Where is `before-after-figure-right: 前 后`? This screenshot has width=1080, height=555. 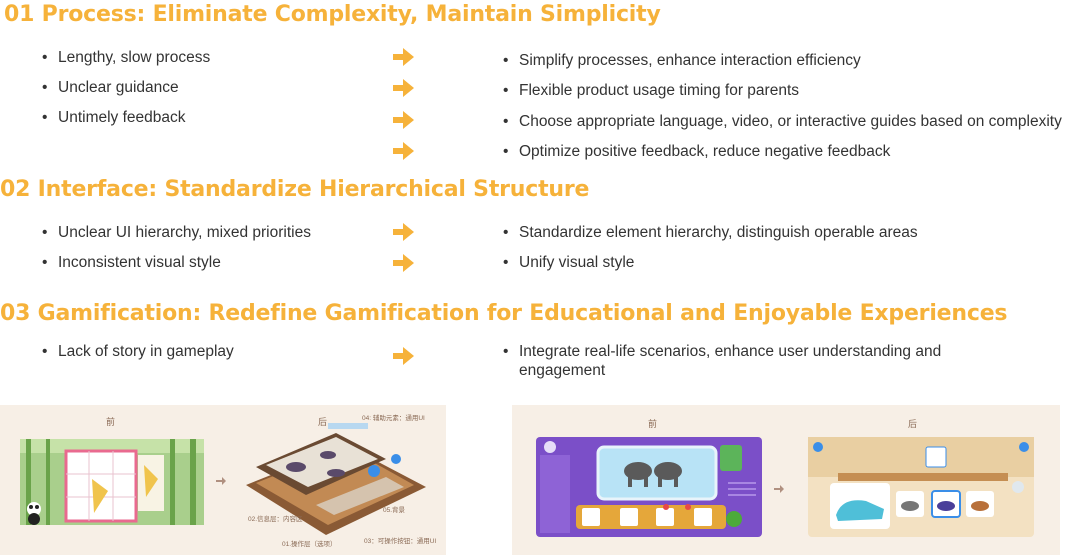 before-after-figure-right: 前 后 is located at coordinates (786, 480).